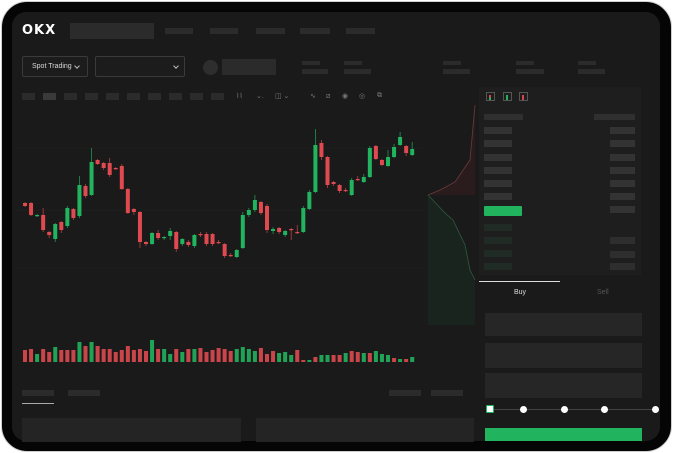 Image resolution: width=673 pixels, height=453 pixels. Describe the element at coordinates (84, 393) in the screenshot. I see `tab-order-history` at that location.